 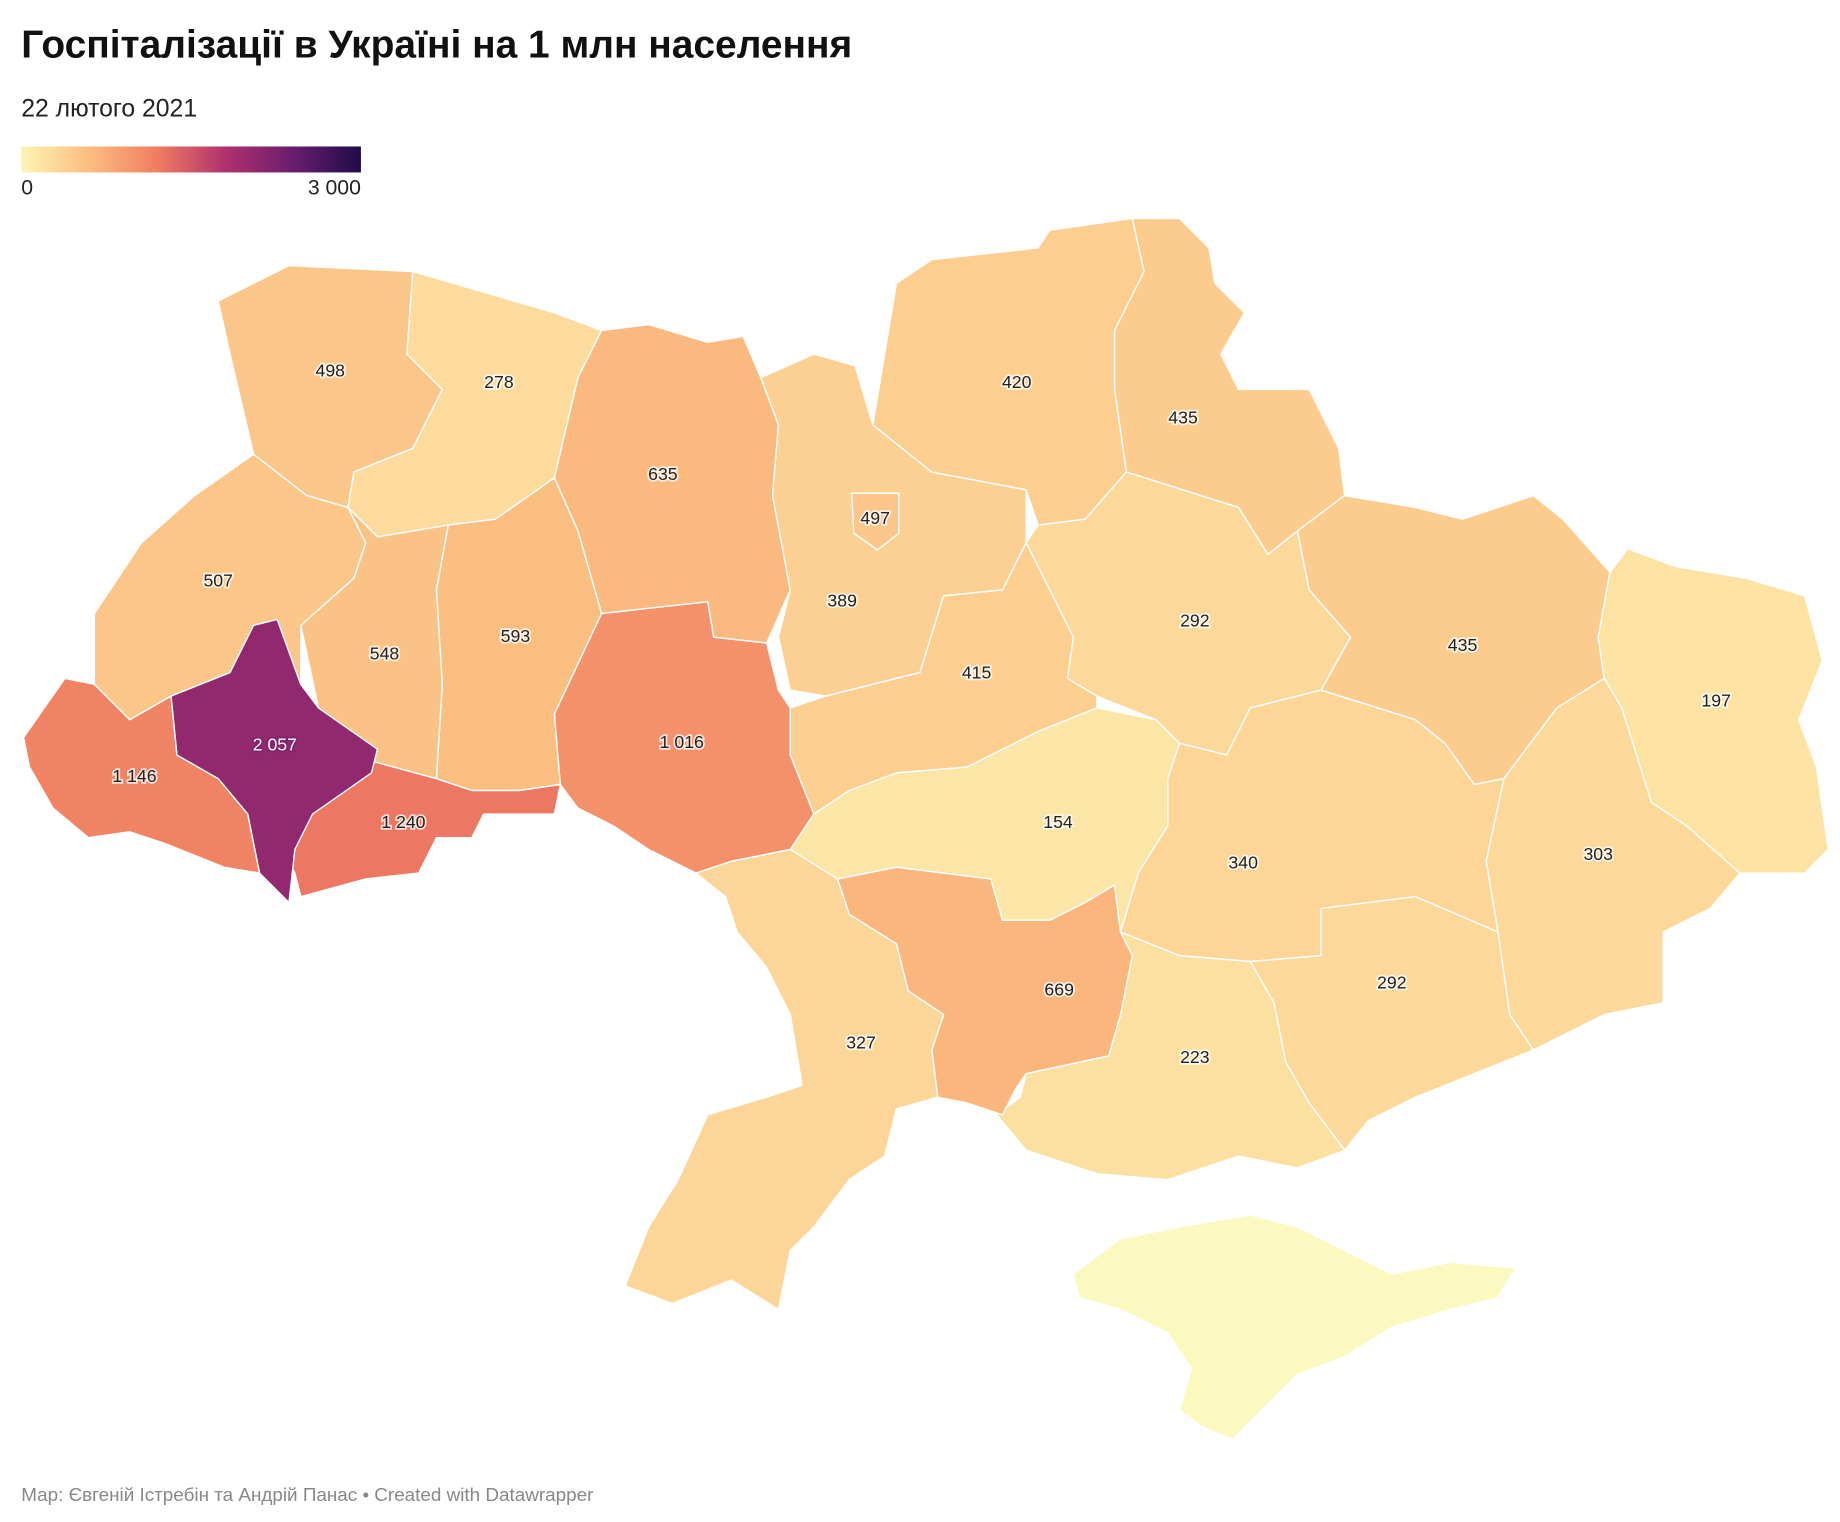 What do you see at coordinates (1294, 1327) in the screenshot?
I see `crimea-region` at bounding box center [1294, 1327].